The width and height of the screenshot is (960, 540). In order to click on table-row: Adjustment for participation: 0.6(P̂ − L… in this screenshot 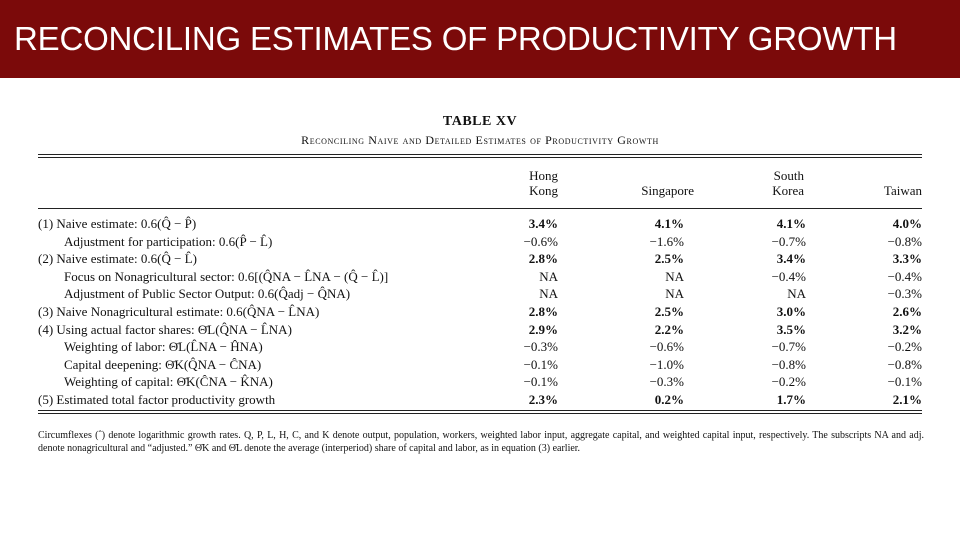, I will do `click(480, 242)`.